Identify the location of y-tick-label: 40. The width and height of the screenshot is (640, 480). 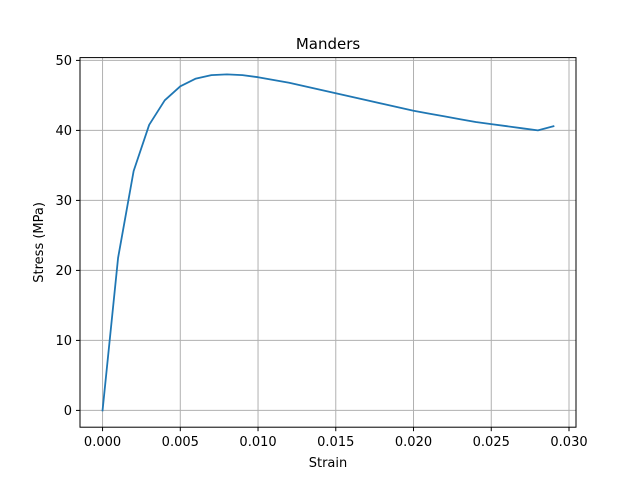
(63, 131).